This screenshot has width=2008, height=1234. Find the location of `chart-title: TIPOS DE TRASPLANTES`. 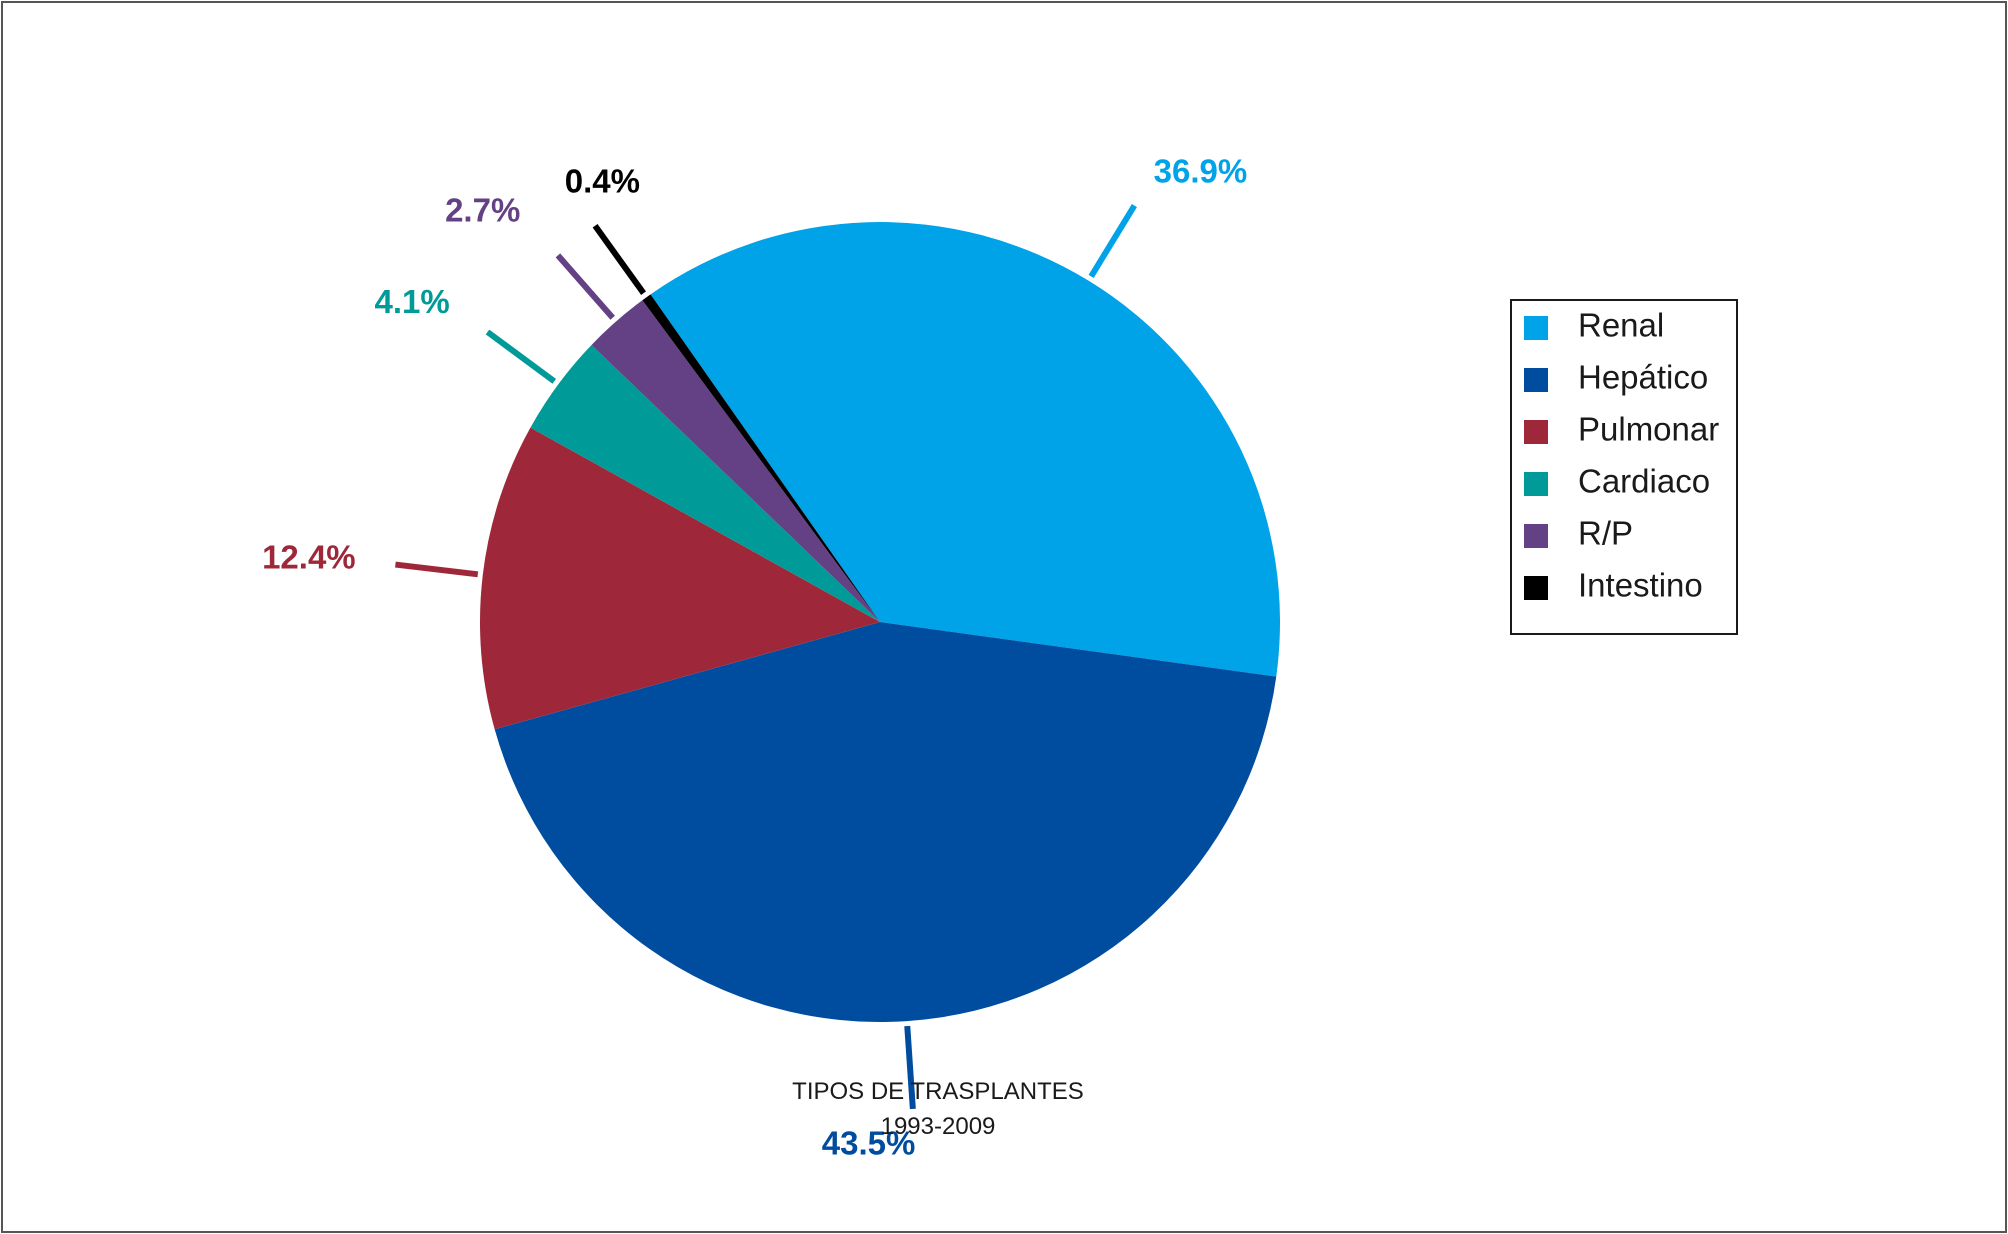

chart-title: TIPOS DE TRASPLANTES is located at coordinates (938, 1091).